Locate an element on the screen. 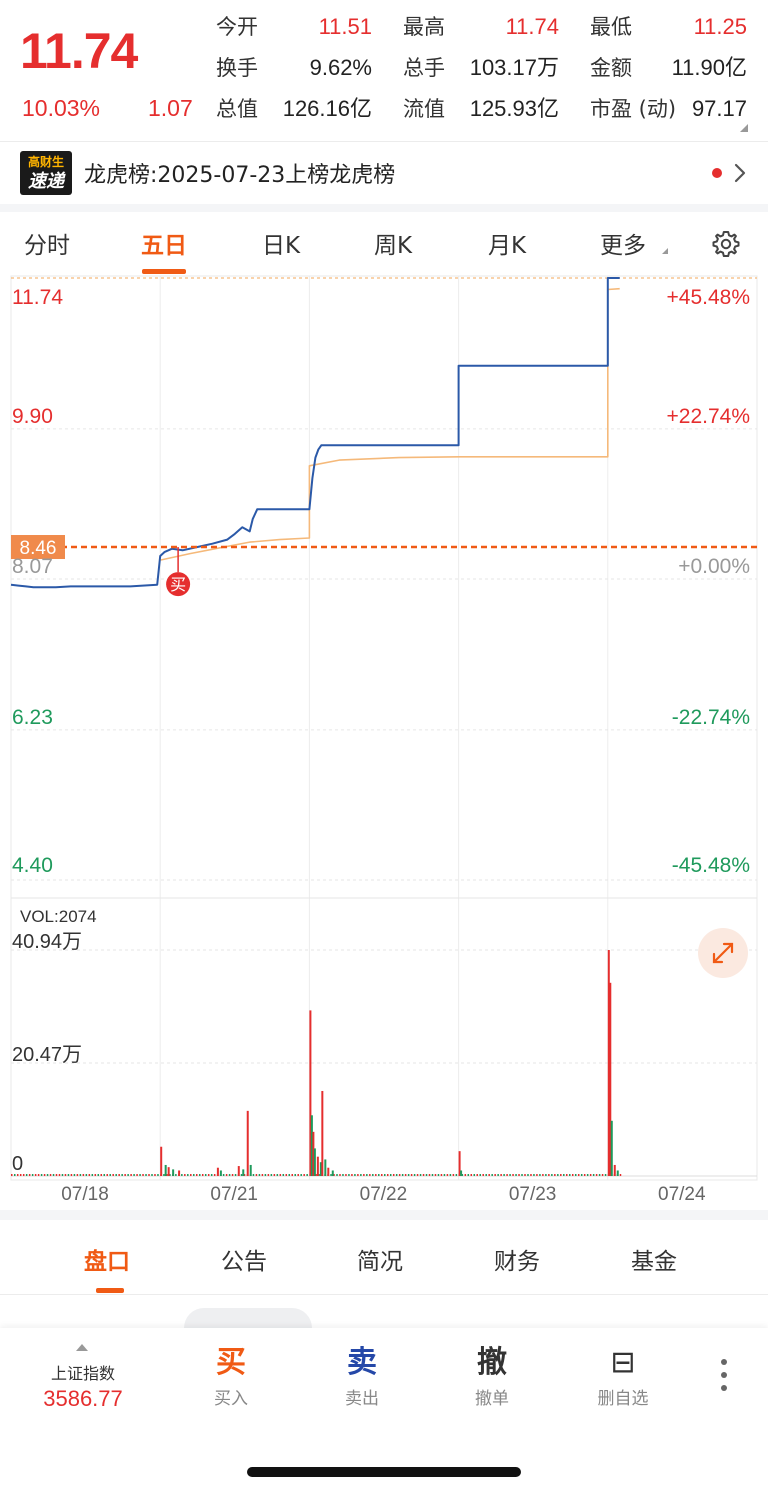 Image resolution: width=768 pixels, height=1491 pixels. x-tick-label: 07/22 is located at coordinates (384, 1194).